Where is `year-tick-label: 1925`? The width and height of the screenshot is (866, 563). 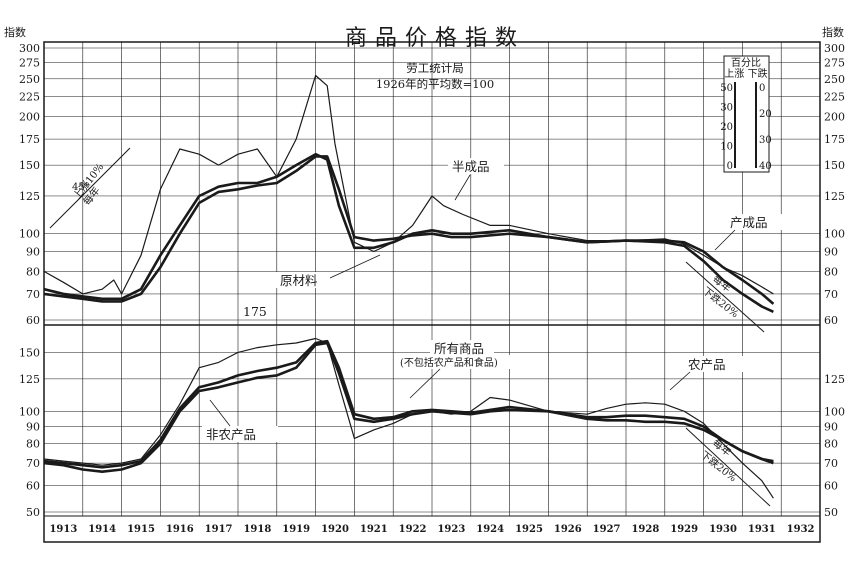
year-tick-label: 1925 is located at coordinates (529, 529).